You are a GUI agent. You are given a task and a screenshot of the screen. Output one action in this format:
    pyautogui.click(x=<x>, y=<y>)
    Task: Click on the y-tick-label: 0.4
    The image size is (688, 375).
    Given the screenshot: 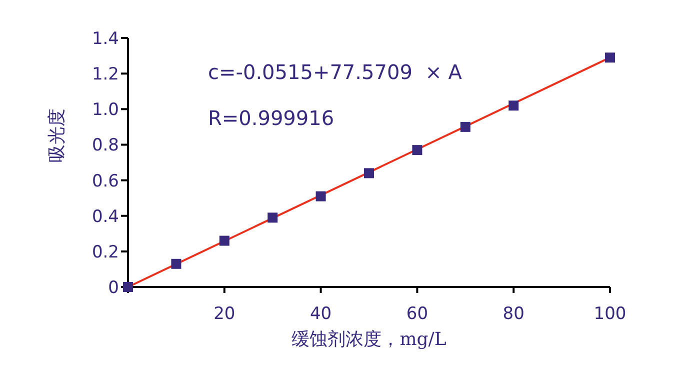 What is the action you would take?
    pyautogui.click(x=105, y=216)
    